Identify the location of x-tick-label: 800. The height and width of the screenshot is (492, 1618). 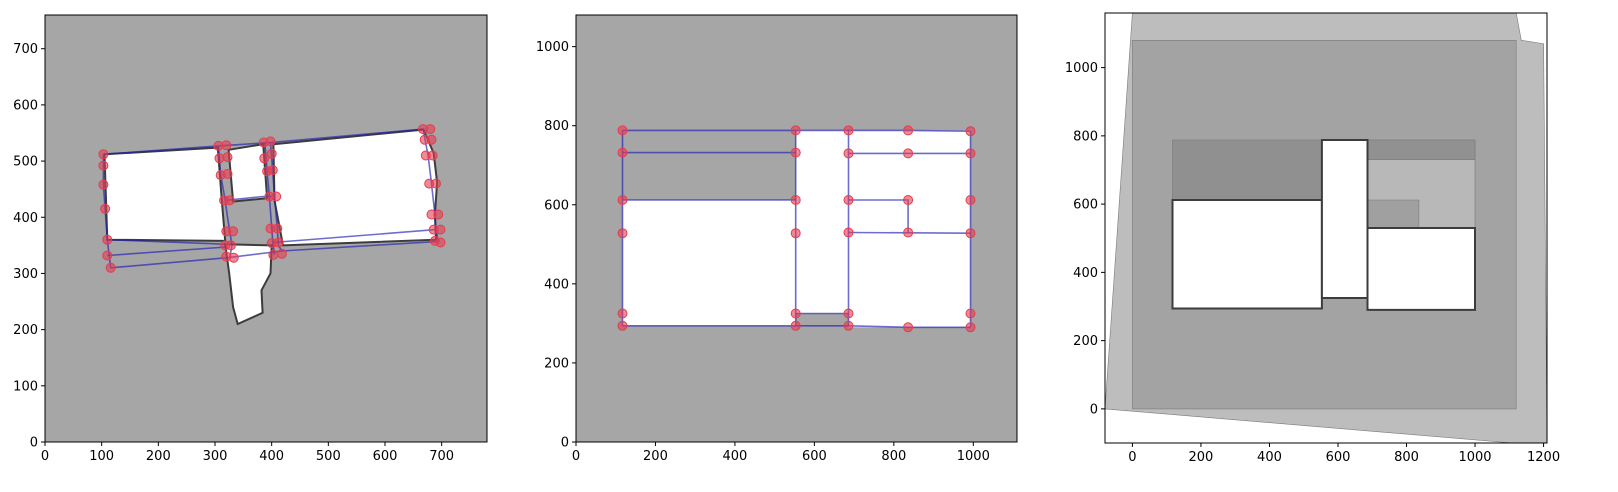
(1406, 457).